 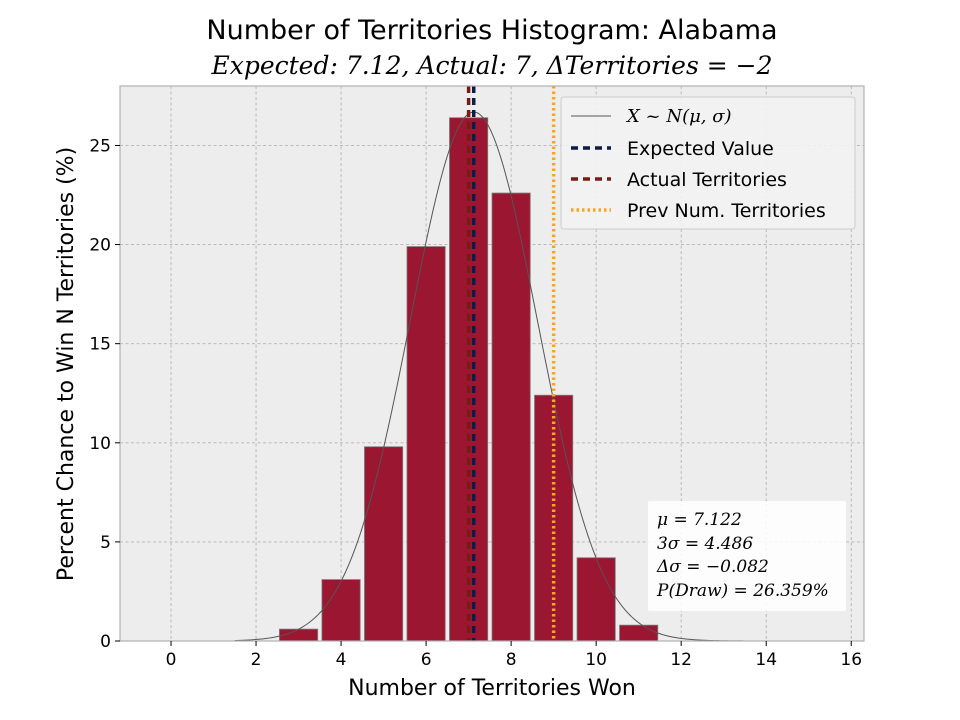 I want to click on x-tick-label-2: 2, so click(x=256, y=660).